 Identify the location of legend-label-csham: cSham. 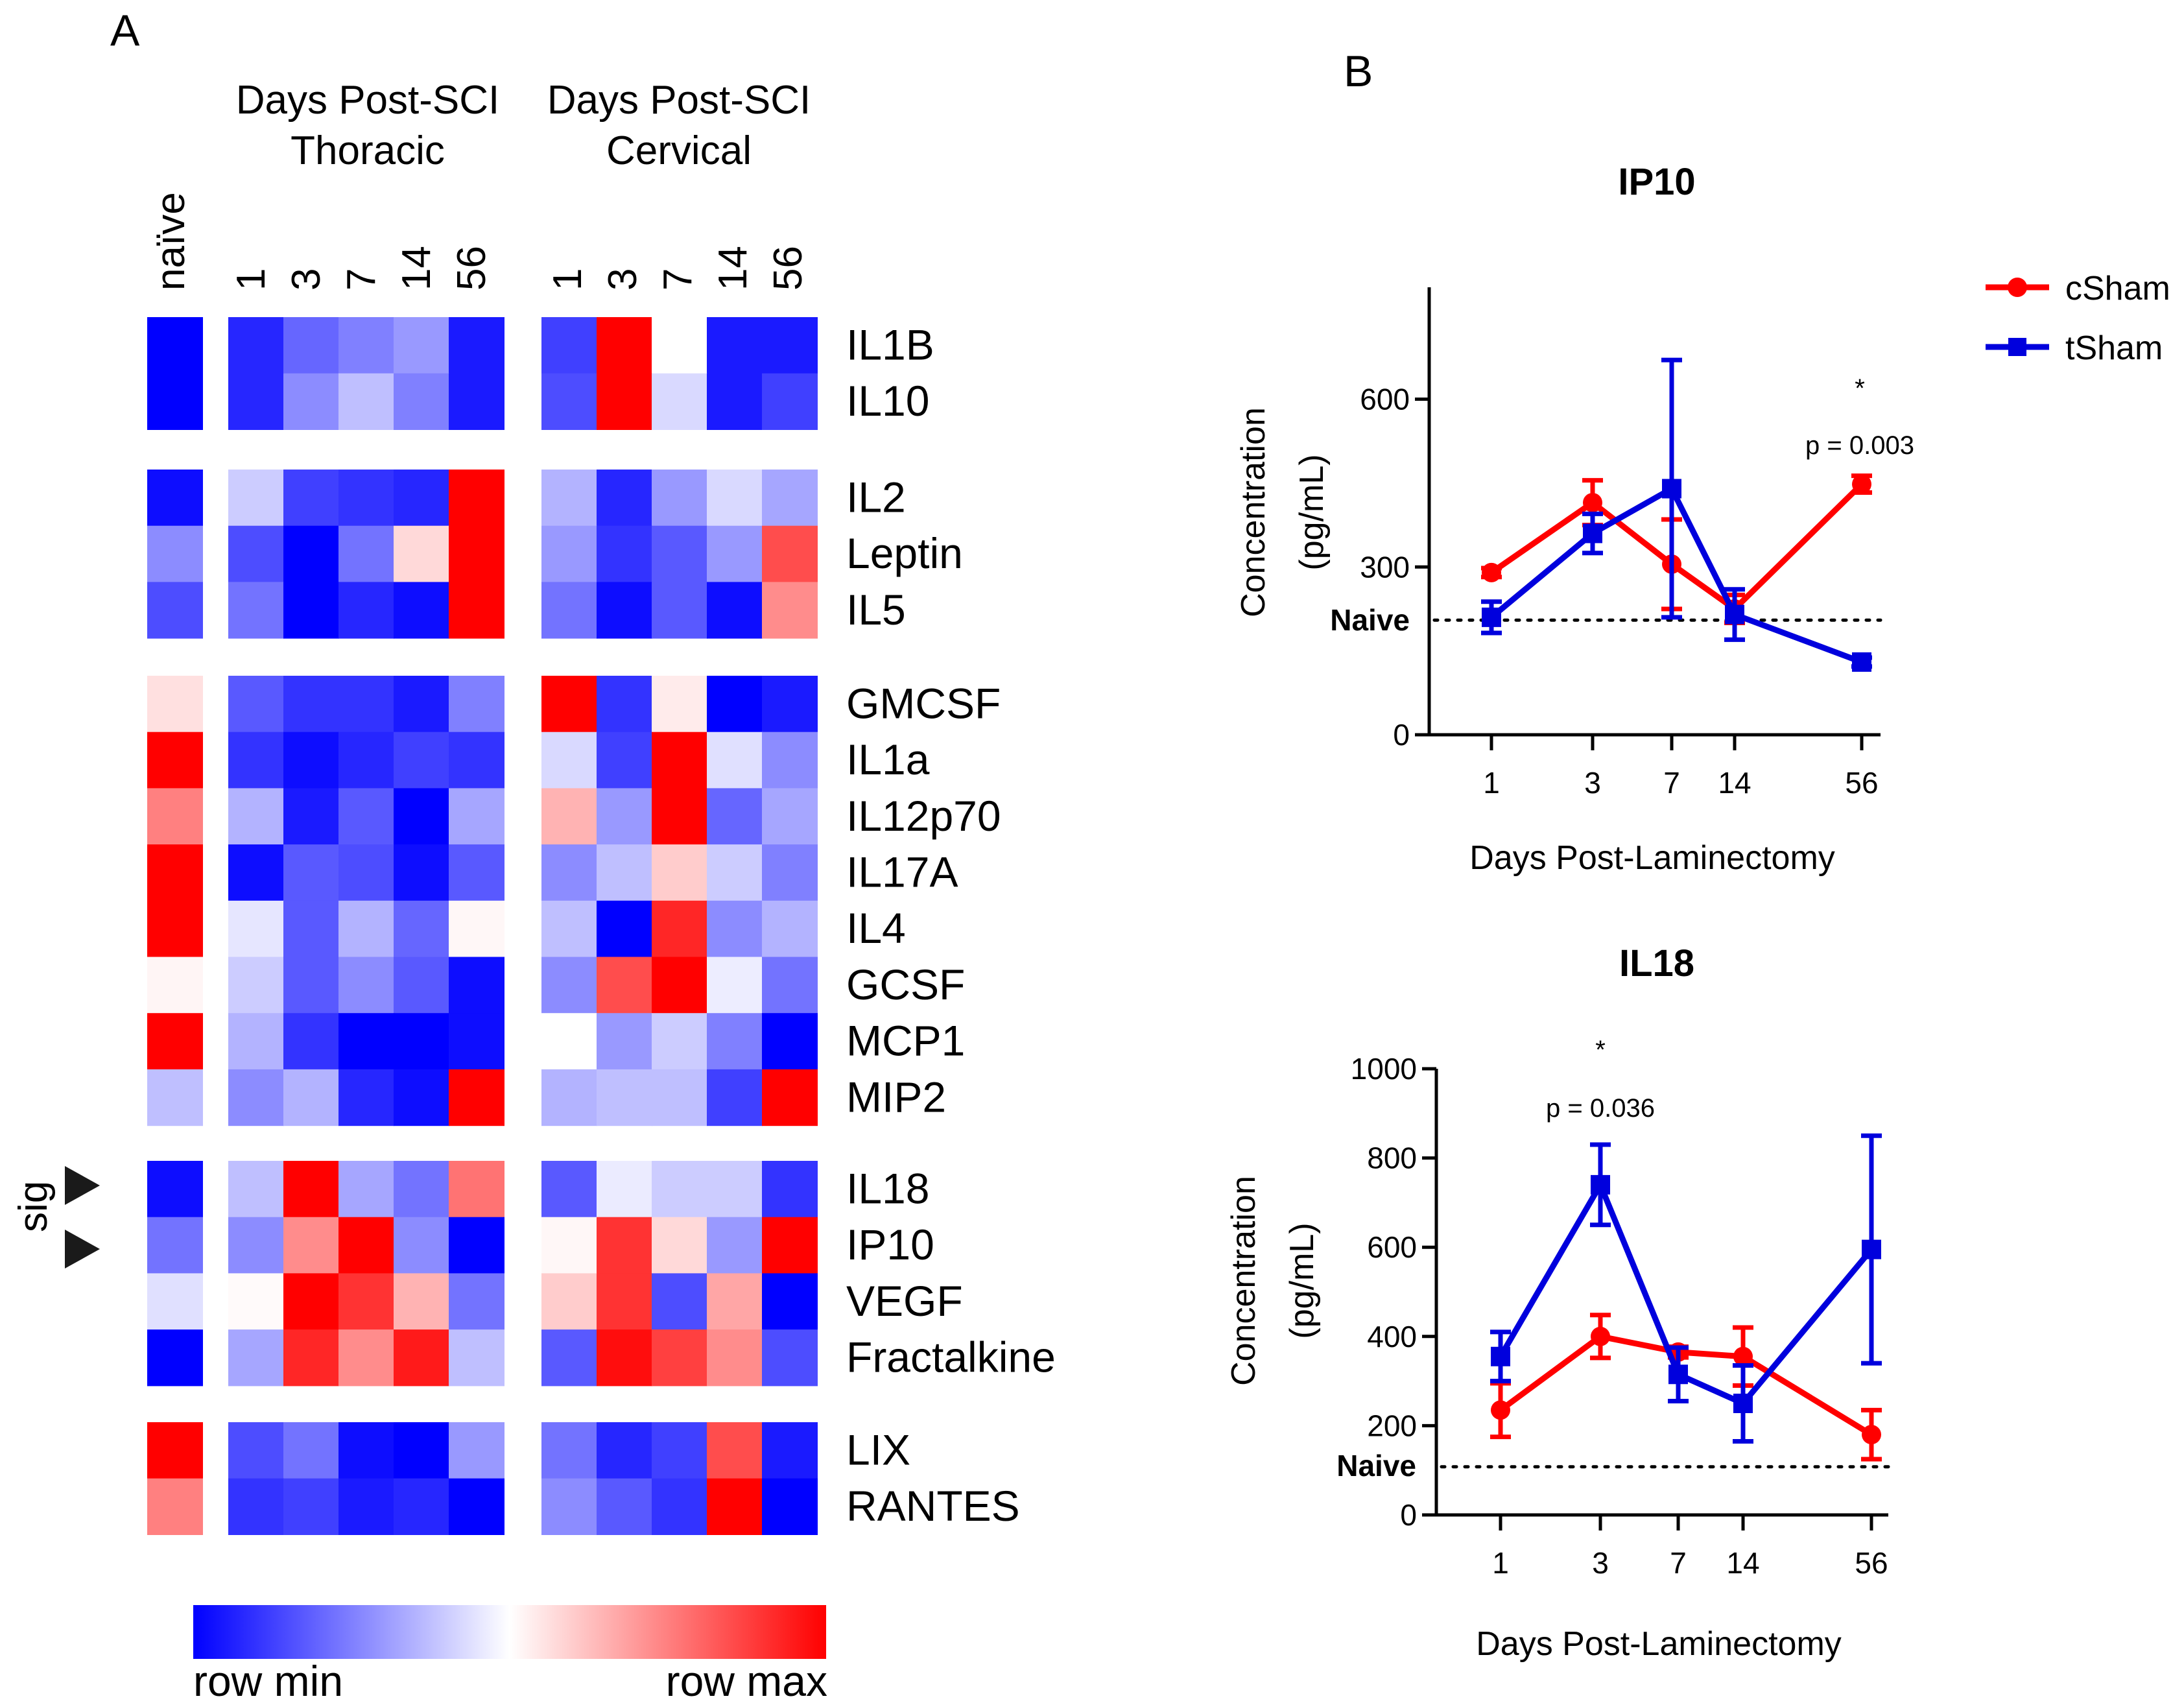
(2118, 288).